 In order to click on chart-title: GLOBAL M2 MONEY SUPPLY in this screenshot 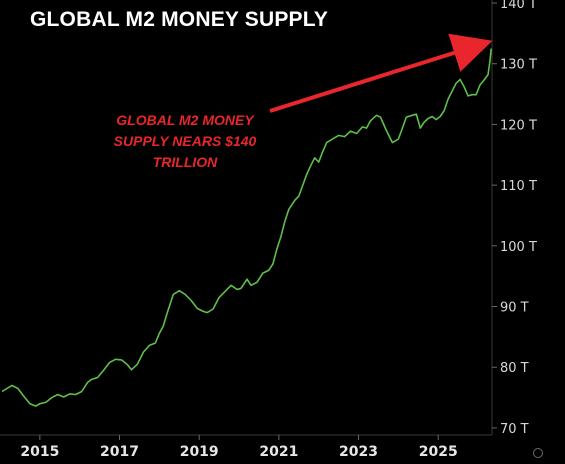, I will do `click(179, 19)`.